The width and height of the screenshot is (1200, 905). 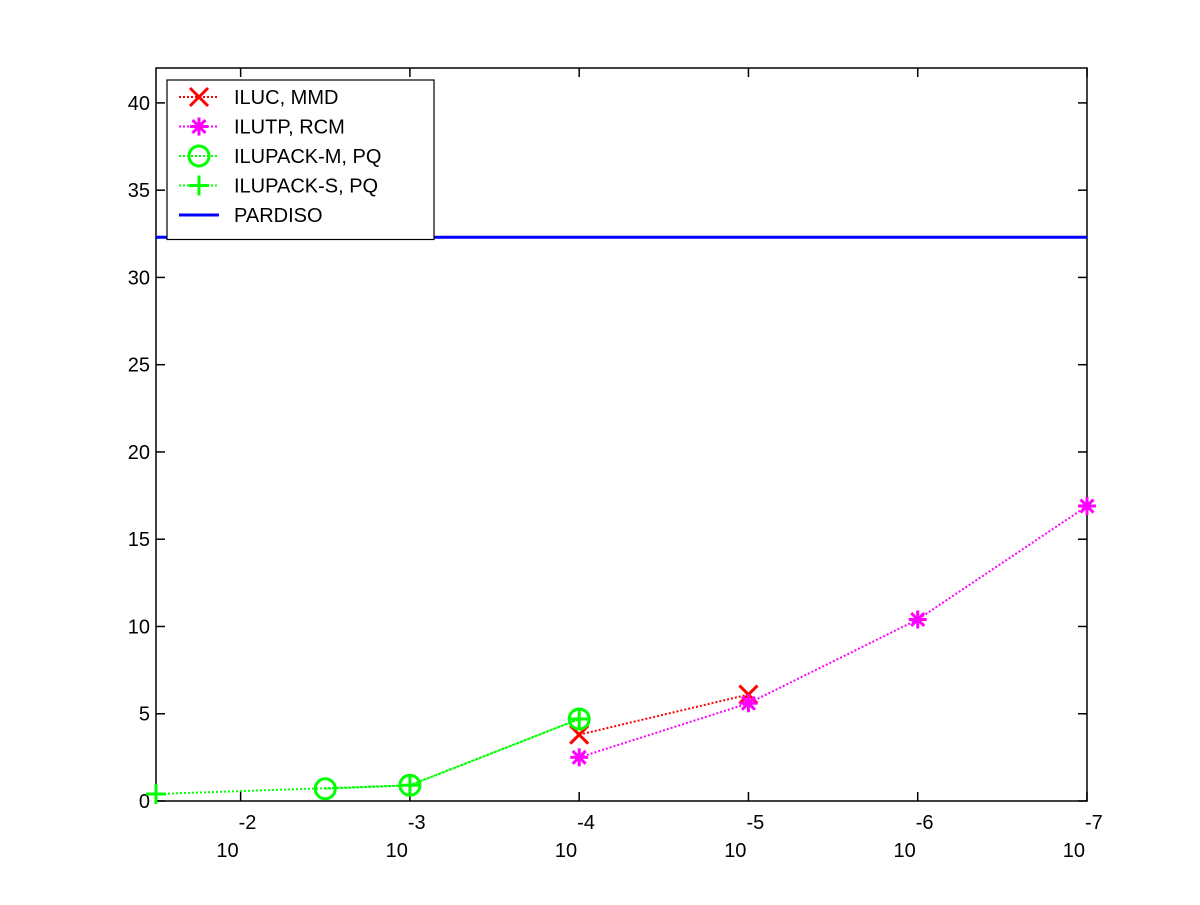 What do you see at coordinates (248, 823) in the screenshot?
I see `x-tick-label-exponent: -2` at bounding box center [248, 823].